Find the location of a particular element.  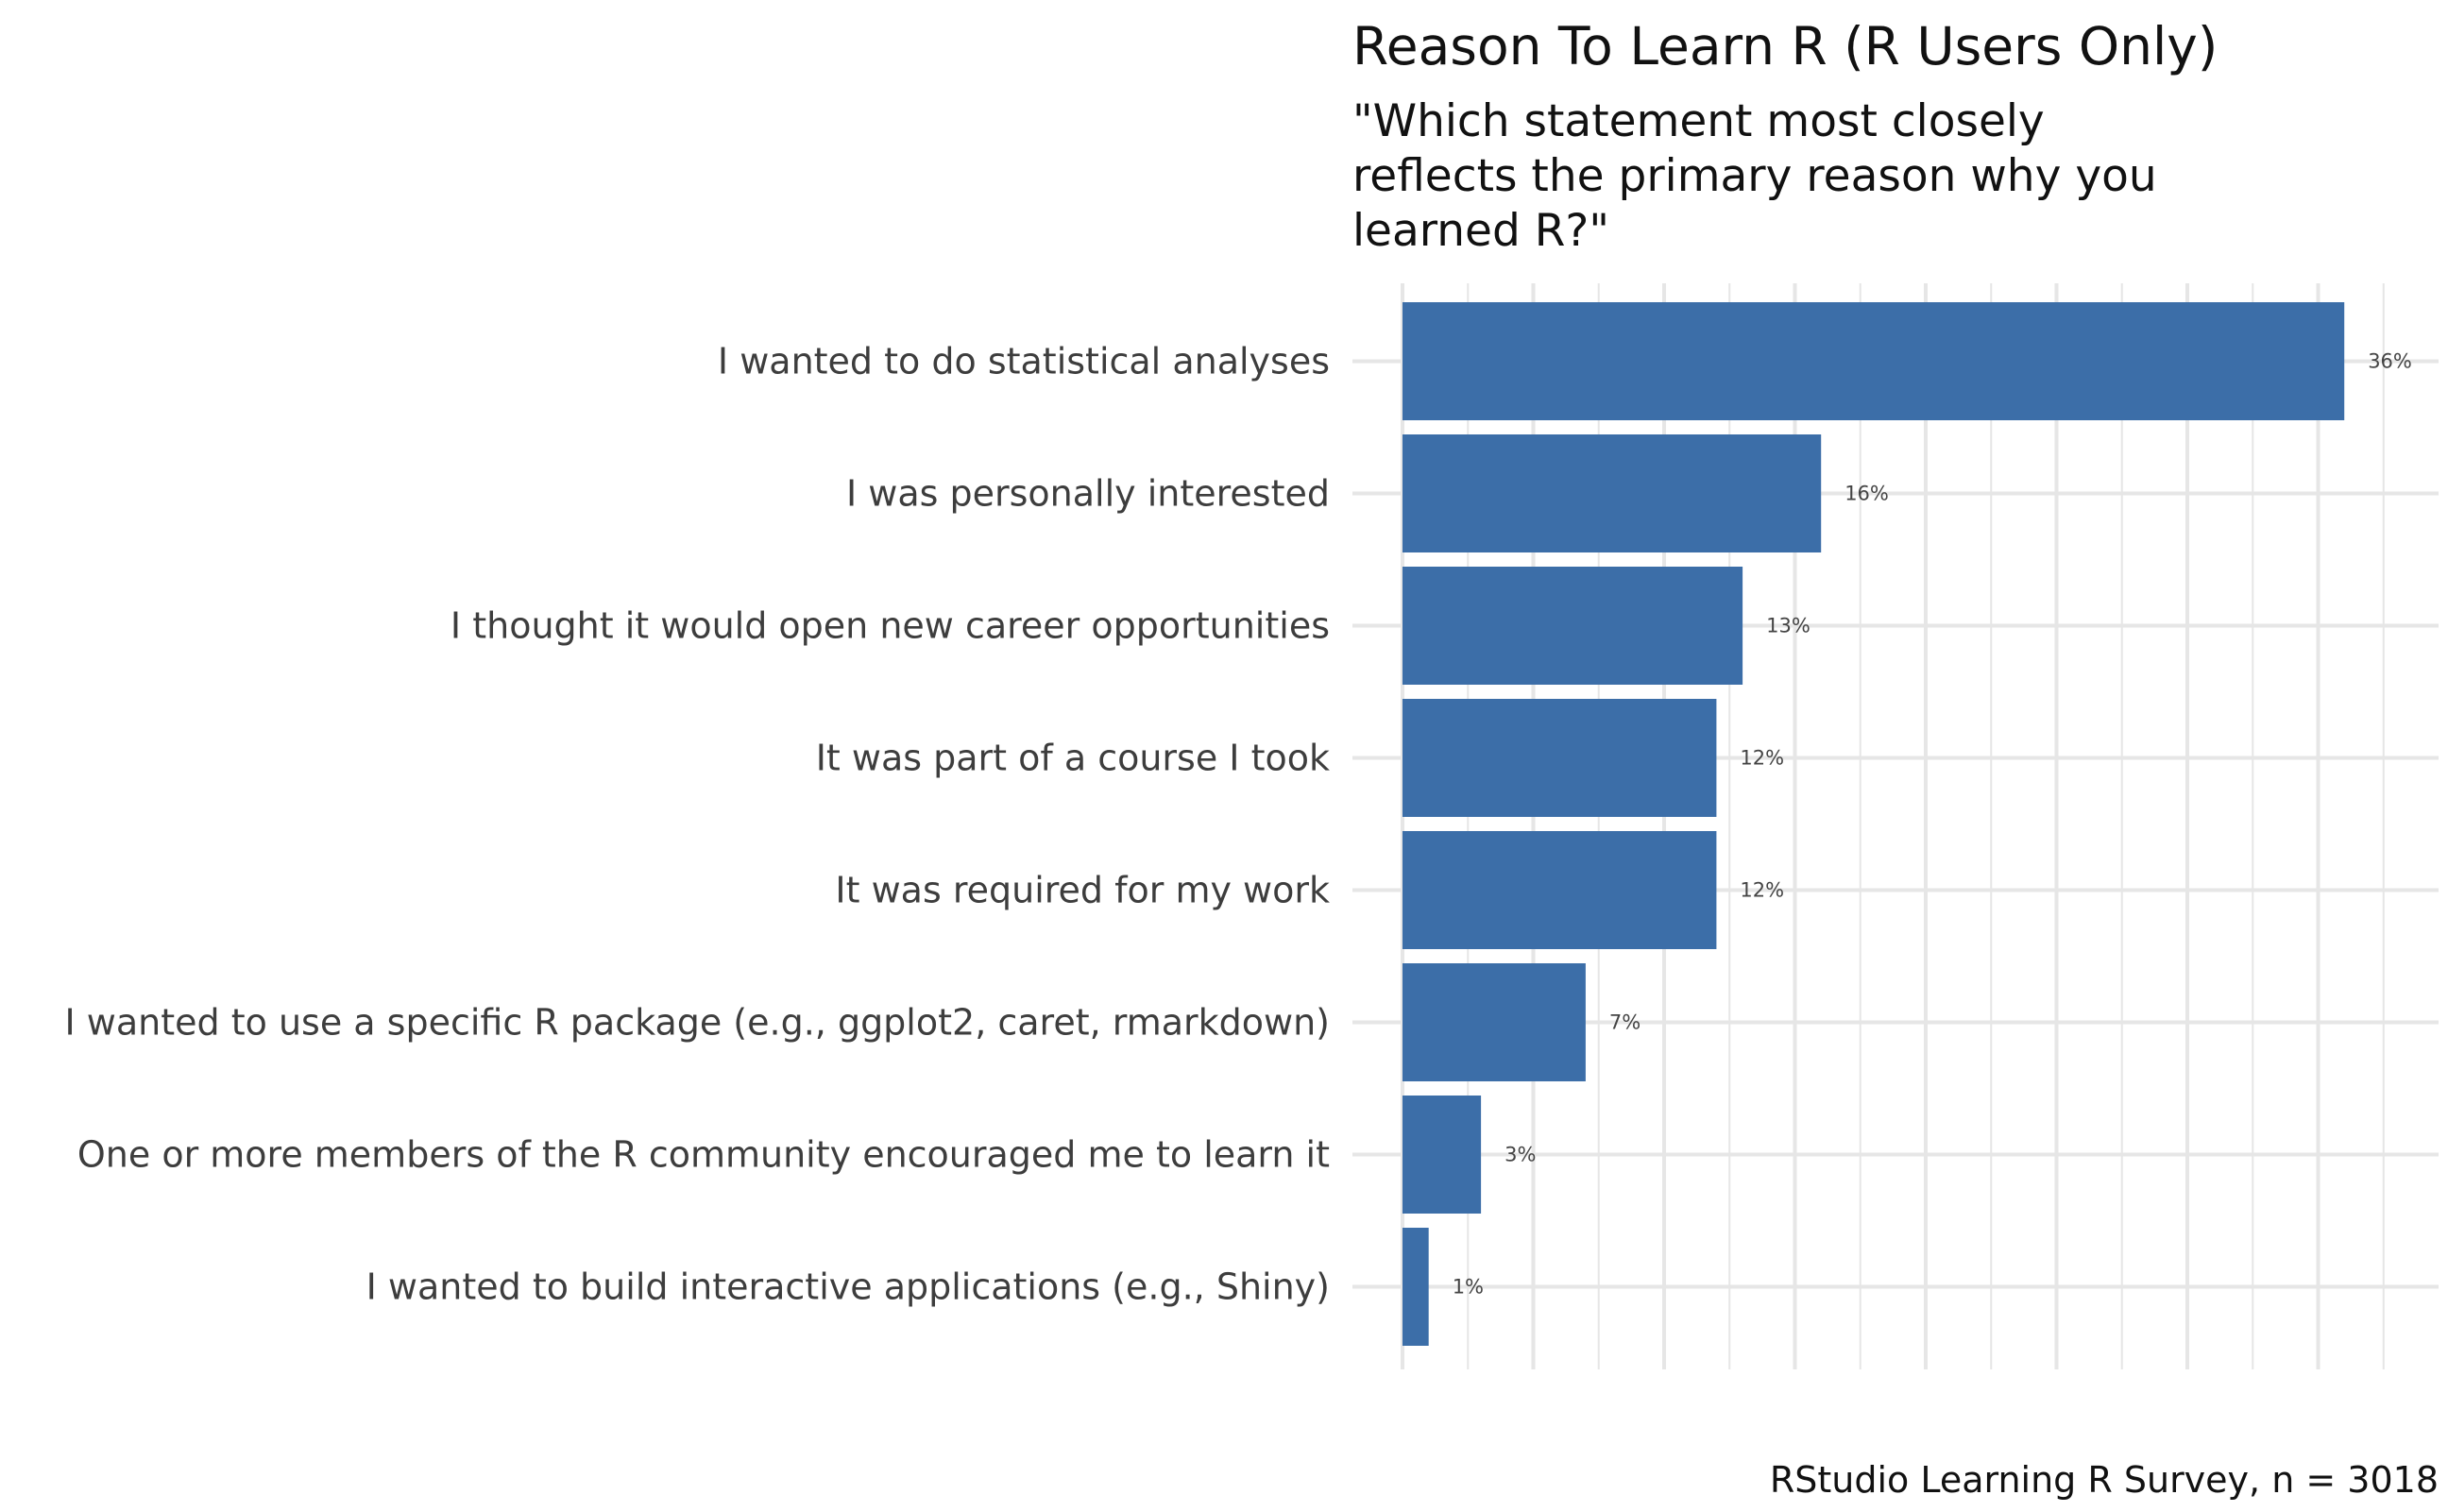

chart-subtitle-line-3: learned R?" is located at coordinates (1480, 231).